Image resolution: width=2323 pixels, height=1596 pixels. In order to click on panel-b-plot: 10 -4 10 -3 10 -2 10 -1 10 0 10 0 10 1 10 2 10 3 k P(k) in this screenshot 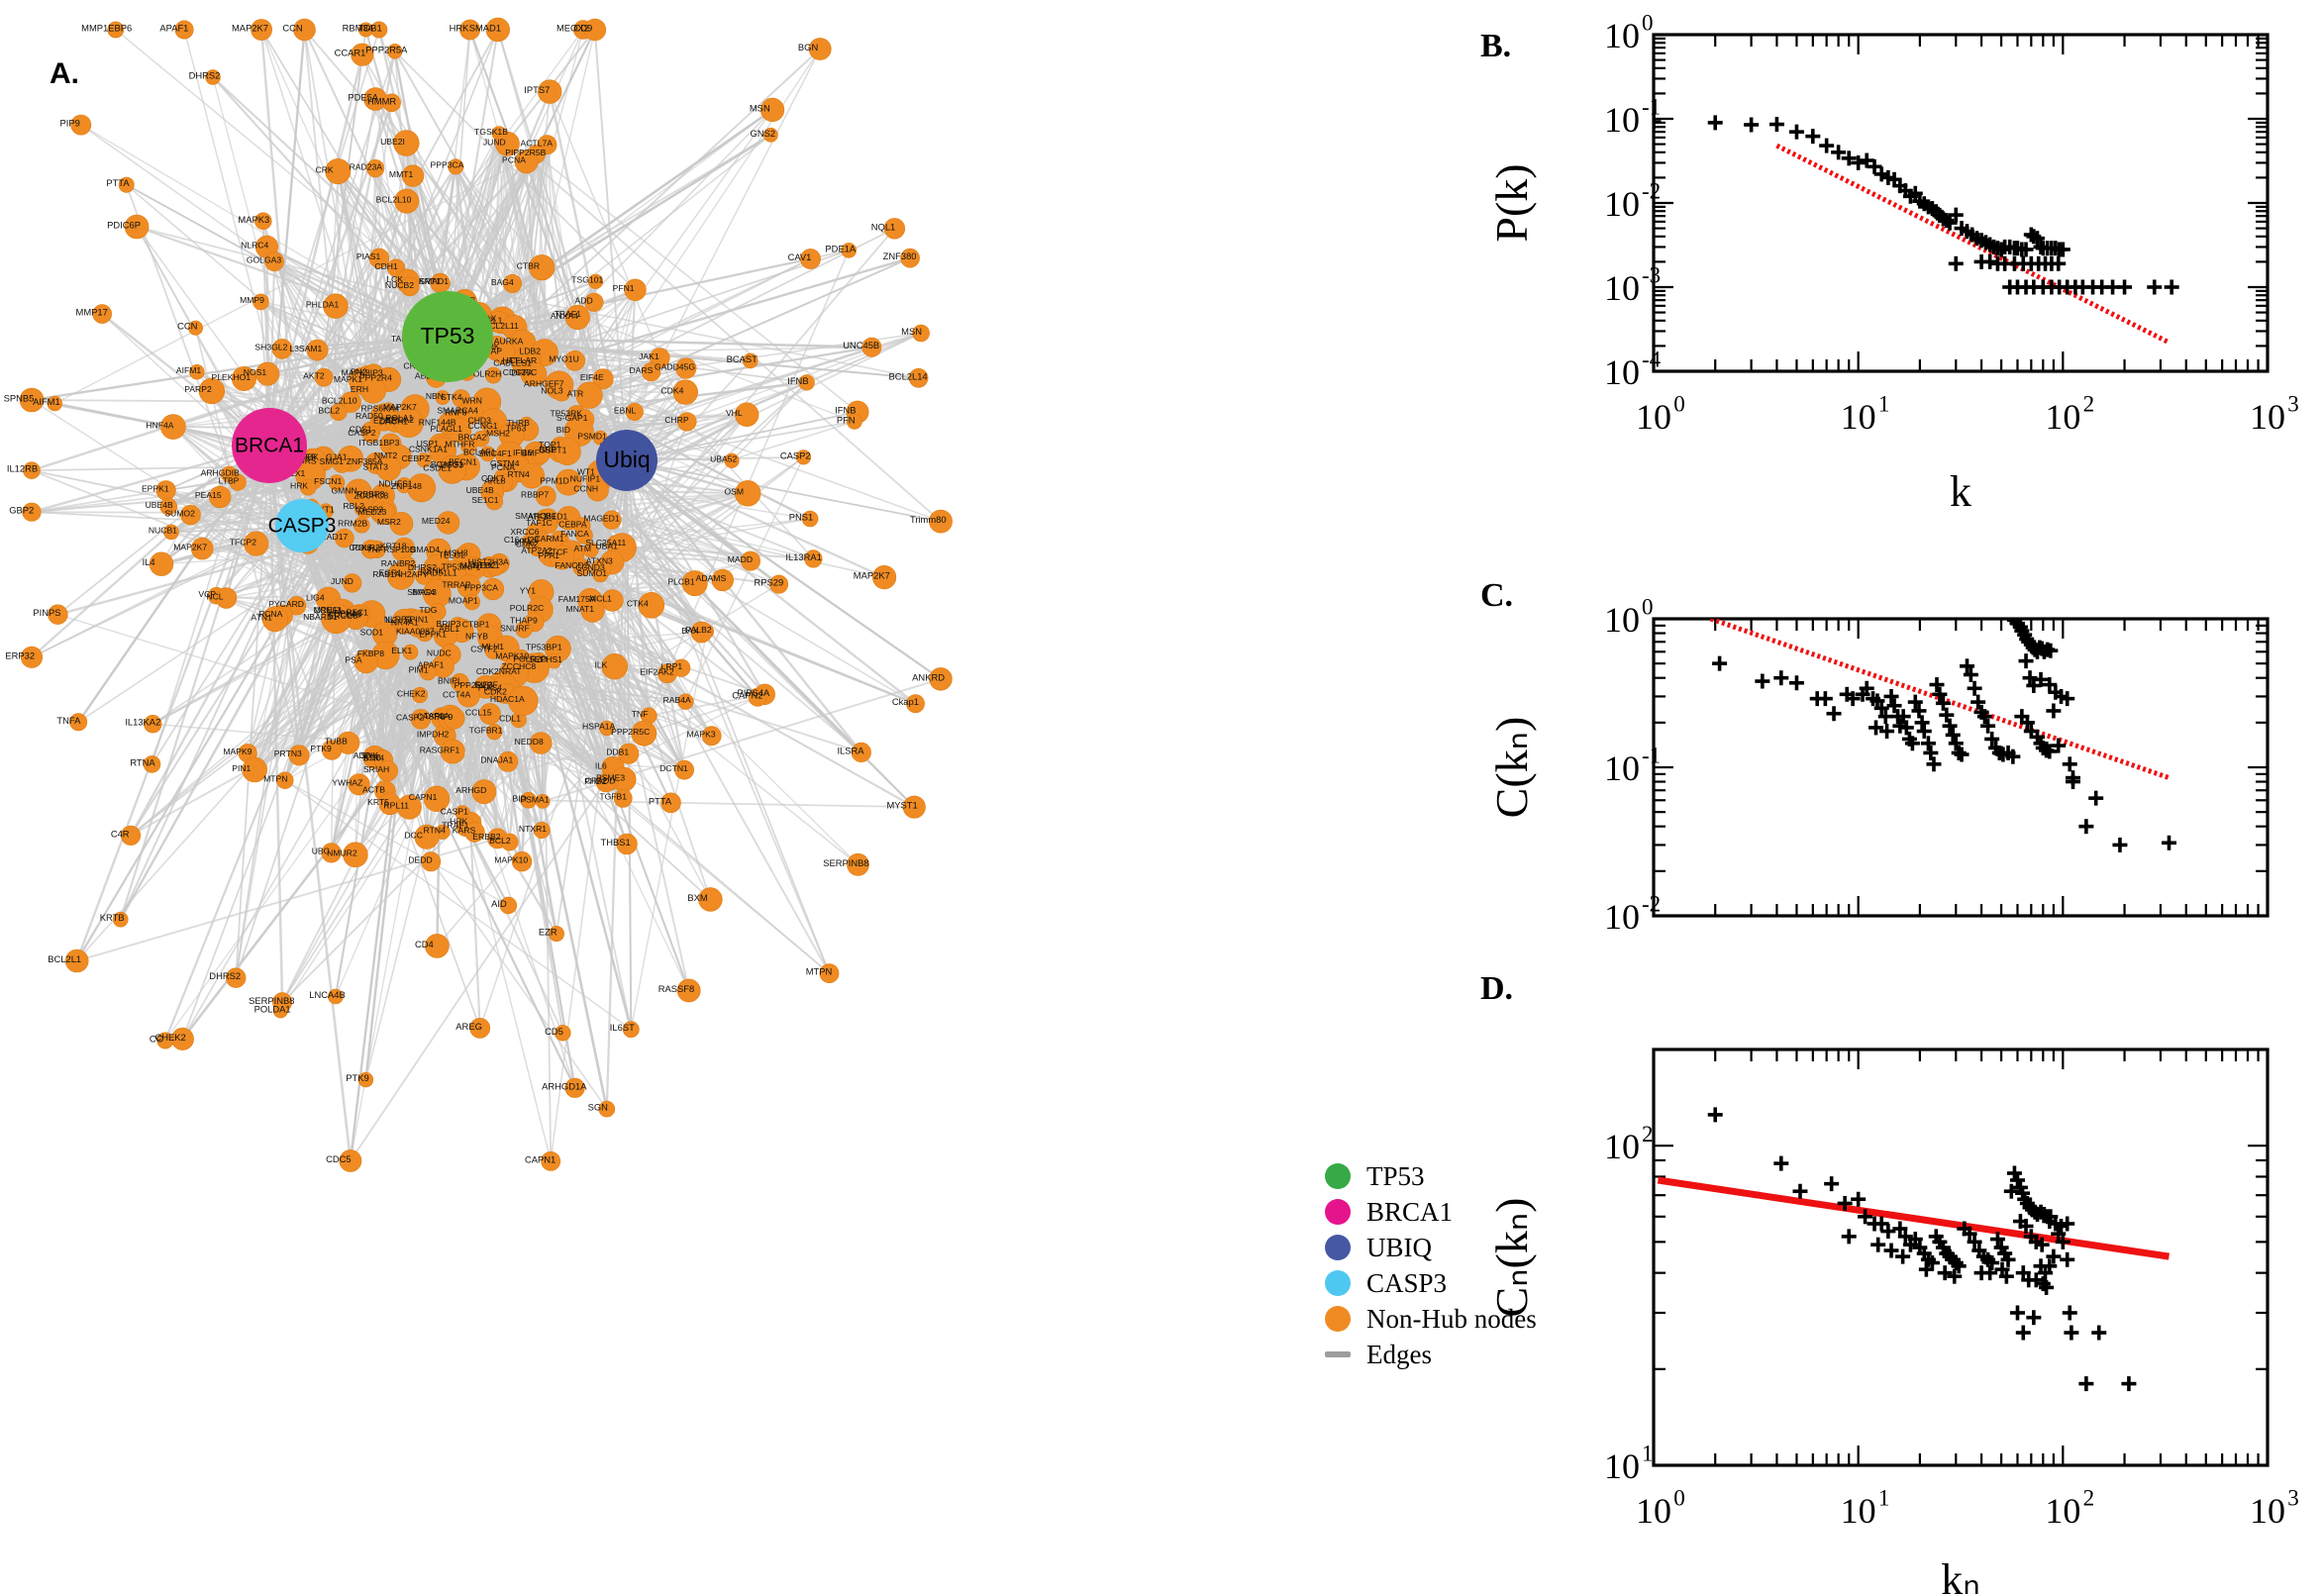, I will do `click(1889, 284)`.